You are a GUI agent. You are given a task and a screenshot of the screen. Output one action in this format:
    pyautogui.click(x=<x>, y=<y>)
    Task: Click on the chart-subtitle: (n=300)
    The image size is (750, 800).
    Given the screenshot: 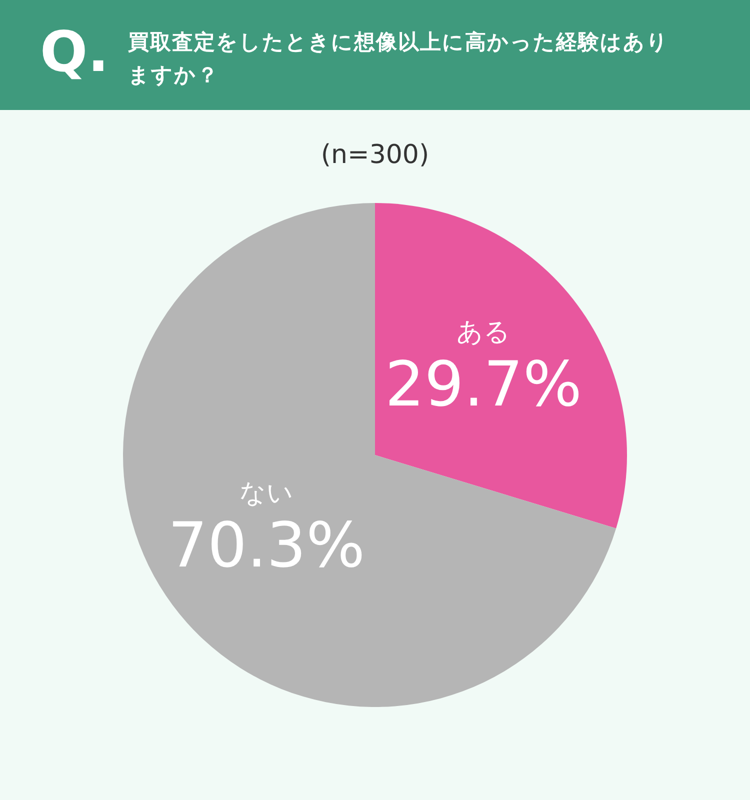 What is the action you would take?
    pyautogui.click(x=375, y=155)
    